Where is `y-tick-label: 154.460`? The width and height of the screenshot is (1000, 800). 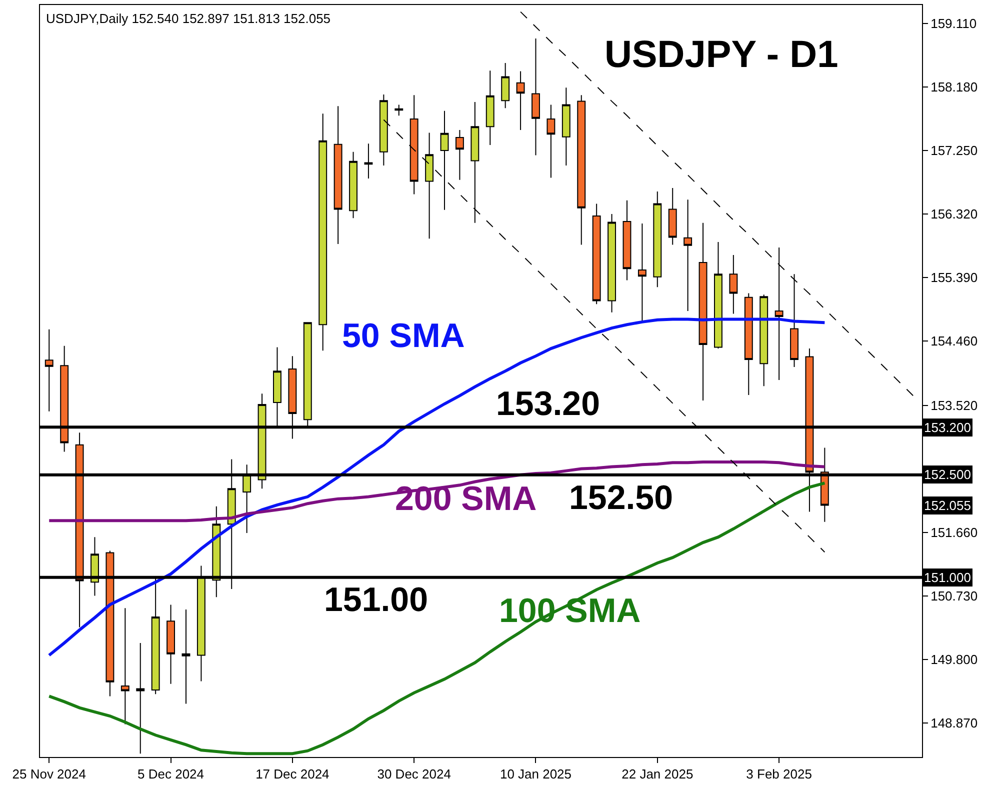
y-tick-label: 154.460 is located at coordinates (954, 341).